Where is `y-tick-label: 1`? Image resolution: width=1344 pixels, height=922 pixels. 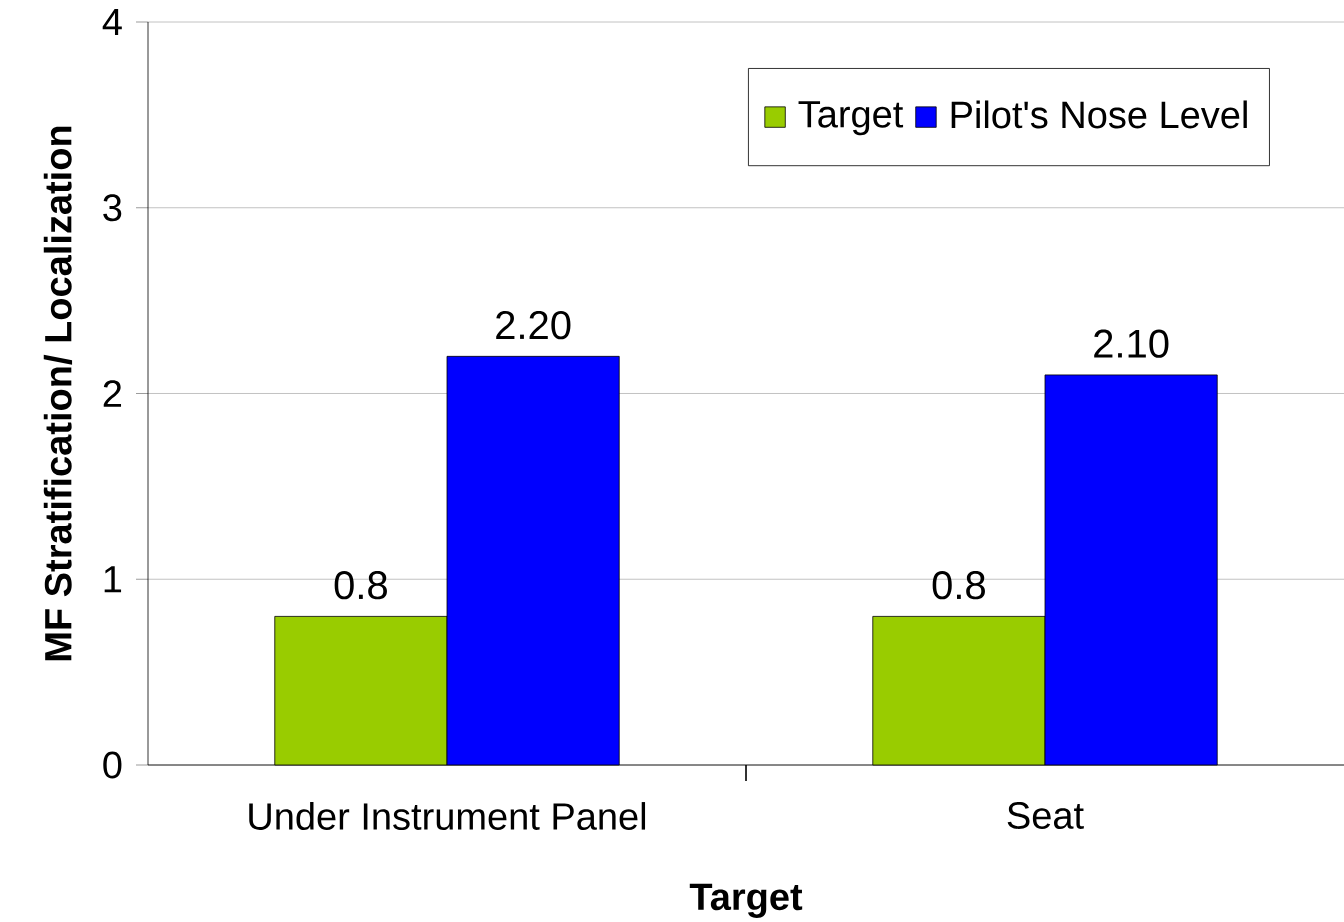
y-tick-label: 1 is located at coordinates (113, 579).